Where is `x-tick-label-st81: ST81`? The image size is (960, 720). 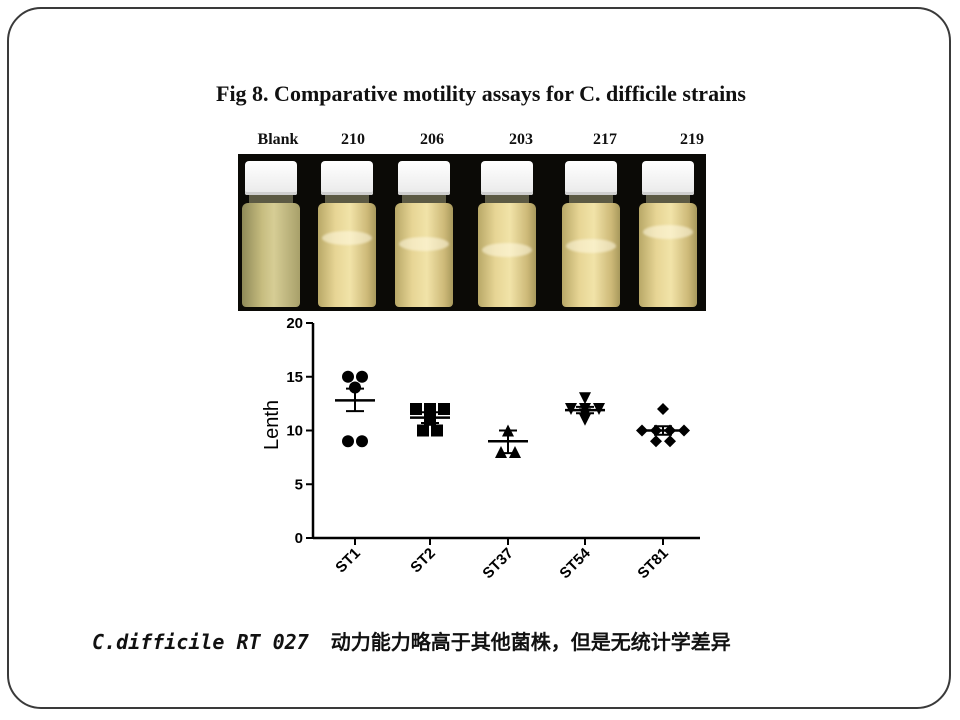 x-tick-label-st81: ST81 is located at coordinates (652, 563).